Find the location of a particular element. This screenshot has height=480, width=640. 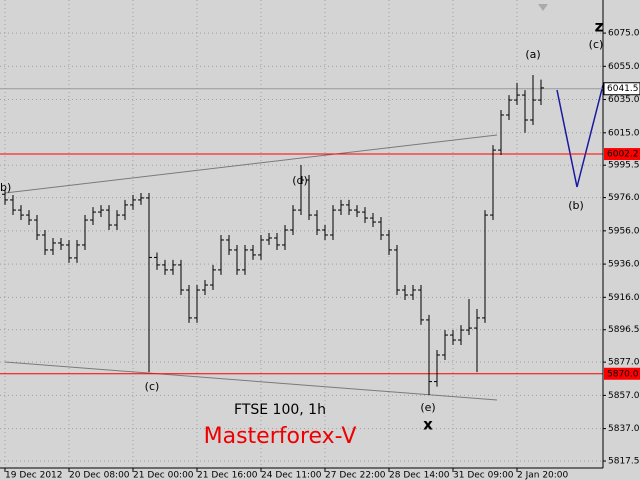

chart-title: FTSE 100, 1h is located at coordinates (280, 410).